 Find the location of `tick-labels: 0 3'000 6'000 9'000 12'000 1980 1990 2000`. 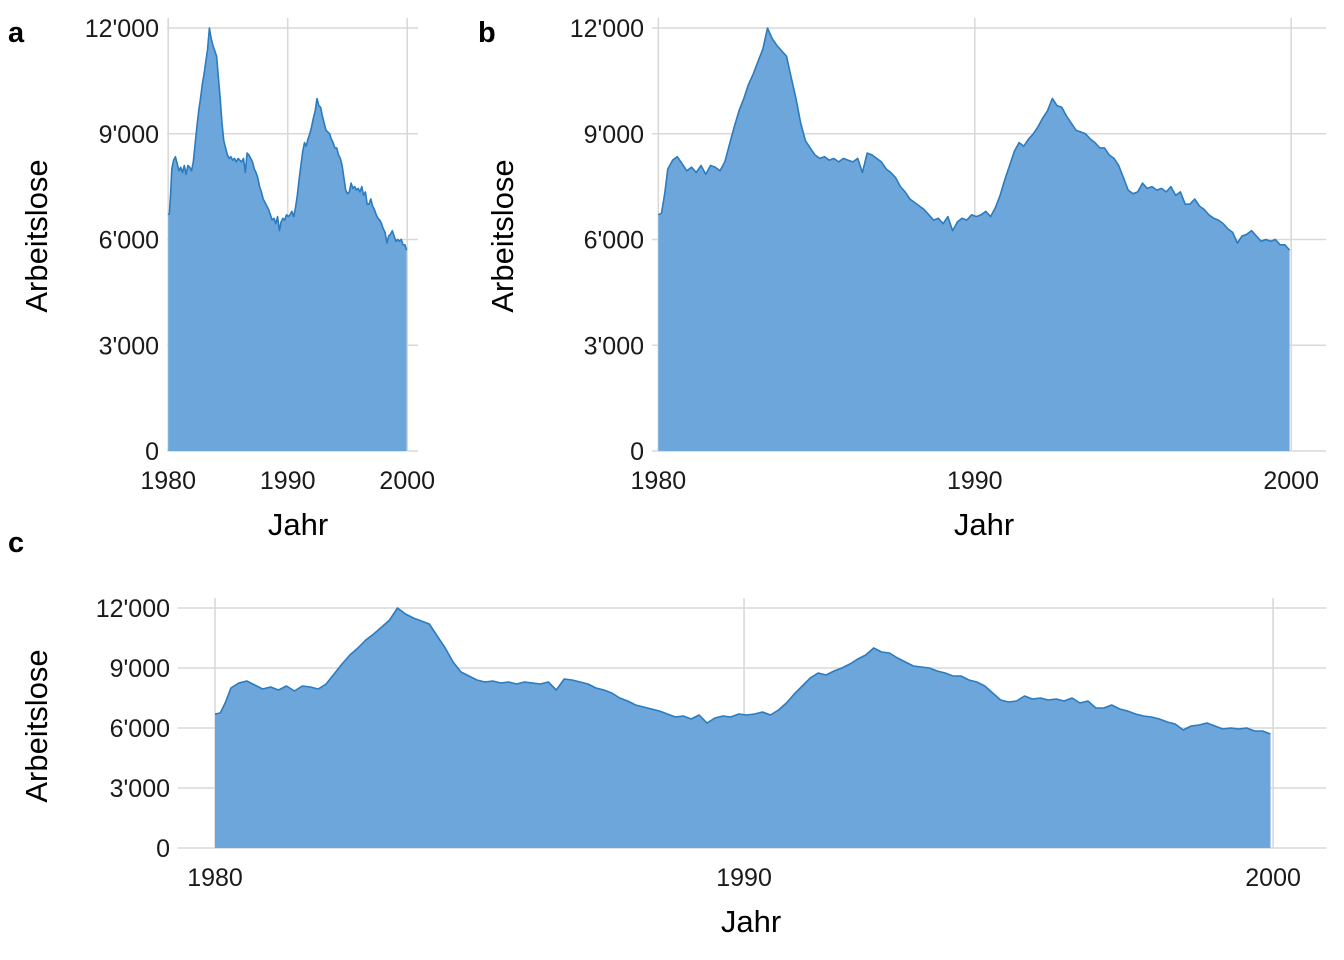

tick-labels: 0 3'000 6'000 9'000 12'000 1980 1990 2000 is located at coordinates (260, 255).